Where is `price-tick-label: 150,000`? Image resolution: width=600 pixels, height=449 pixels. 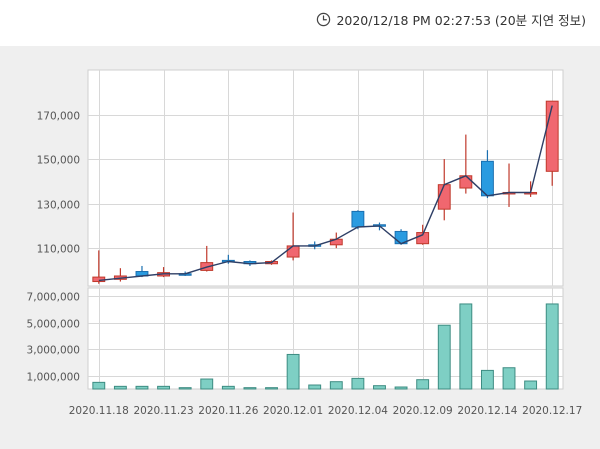
price-tick-label: 150,000 is located at coordinates (58, 161).